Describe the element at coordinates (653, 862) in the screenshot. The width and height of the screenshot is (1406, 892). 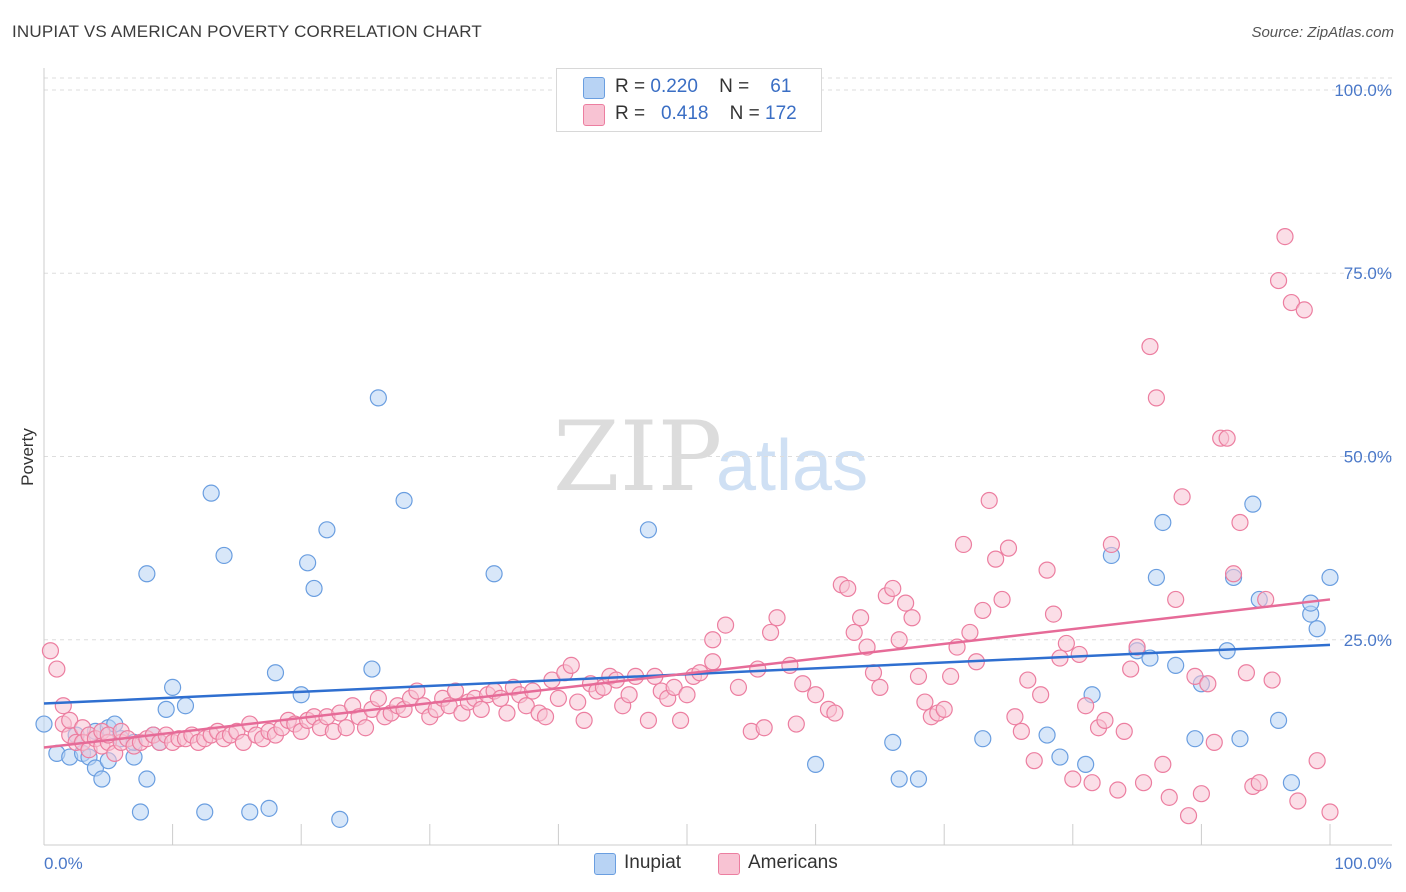
I see `bottom-legend-label-inupiat: Inupiat` at that location.